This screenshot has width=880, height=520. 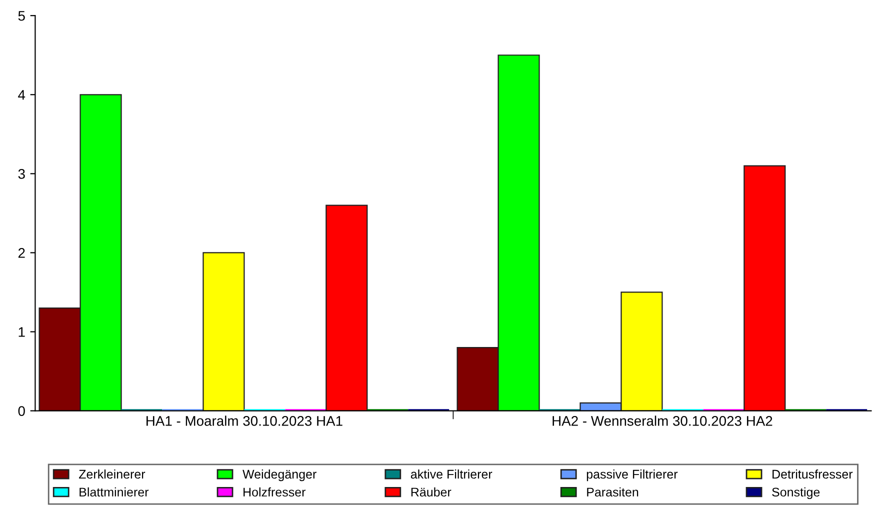 I want to click on legend-label: Detritusfresser, so click(x=812, y=474).